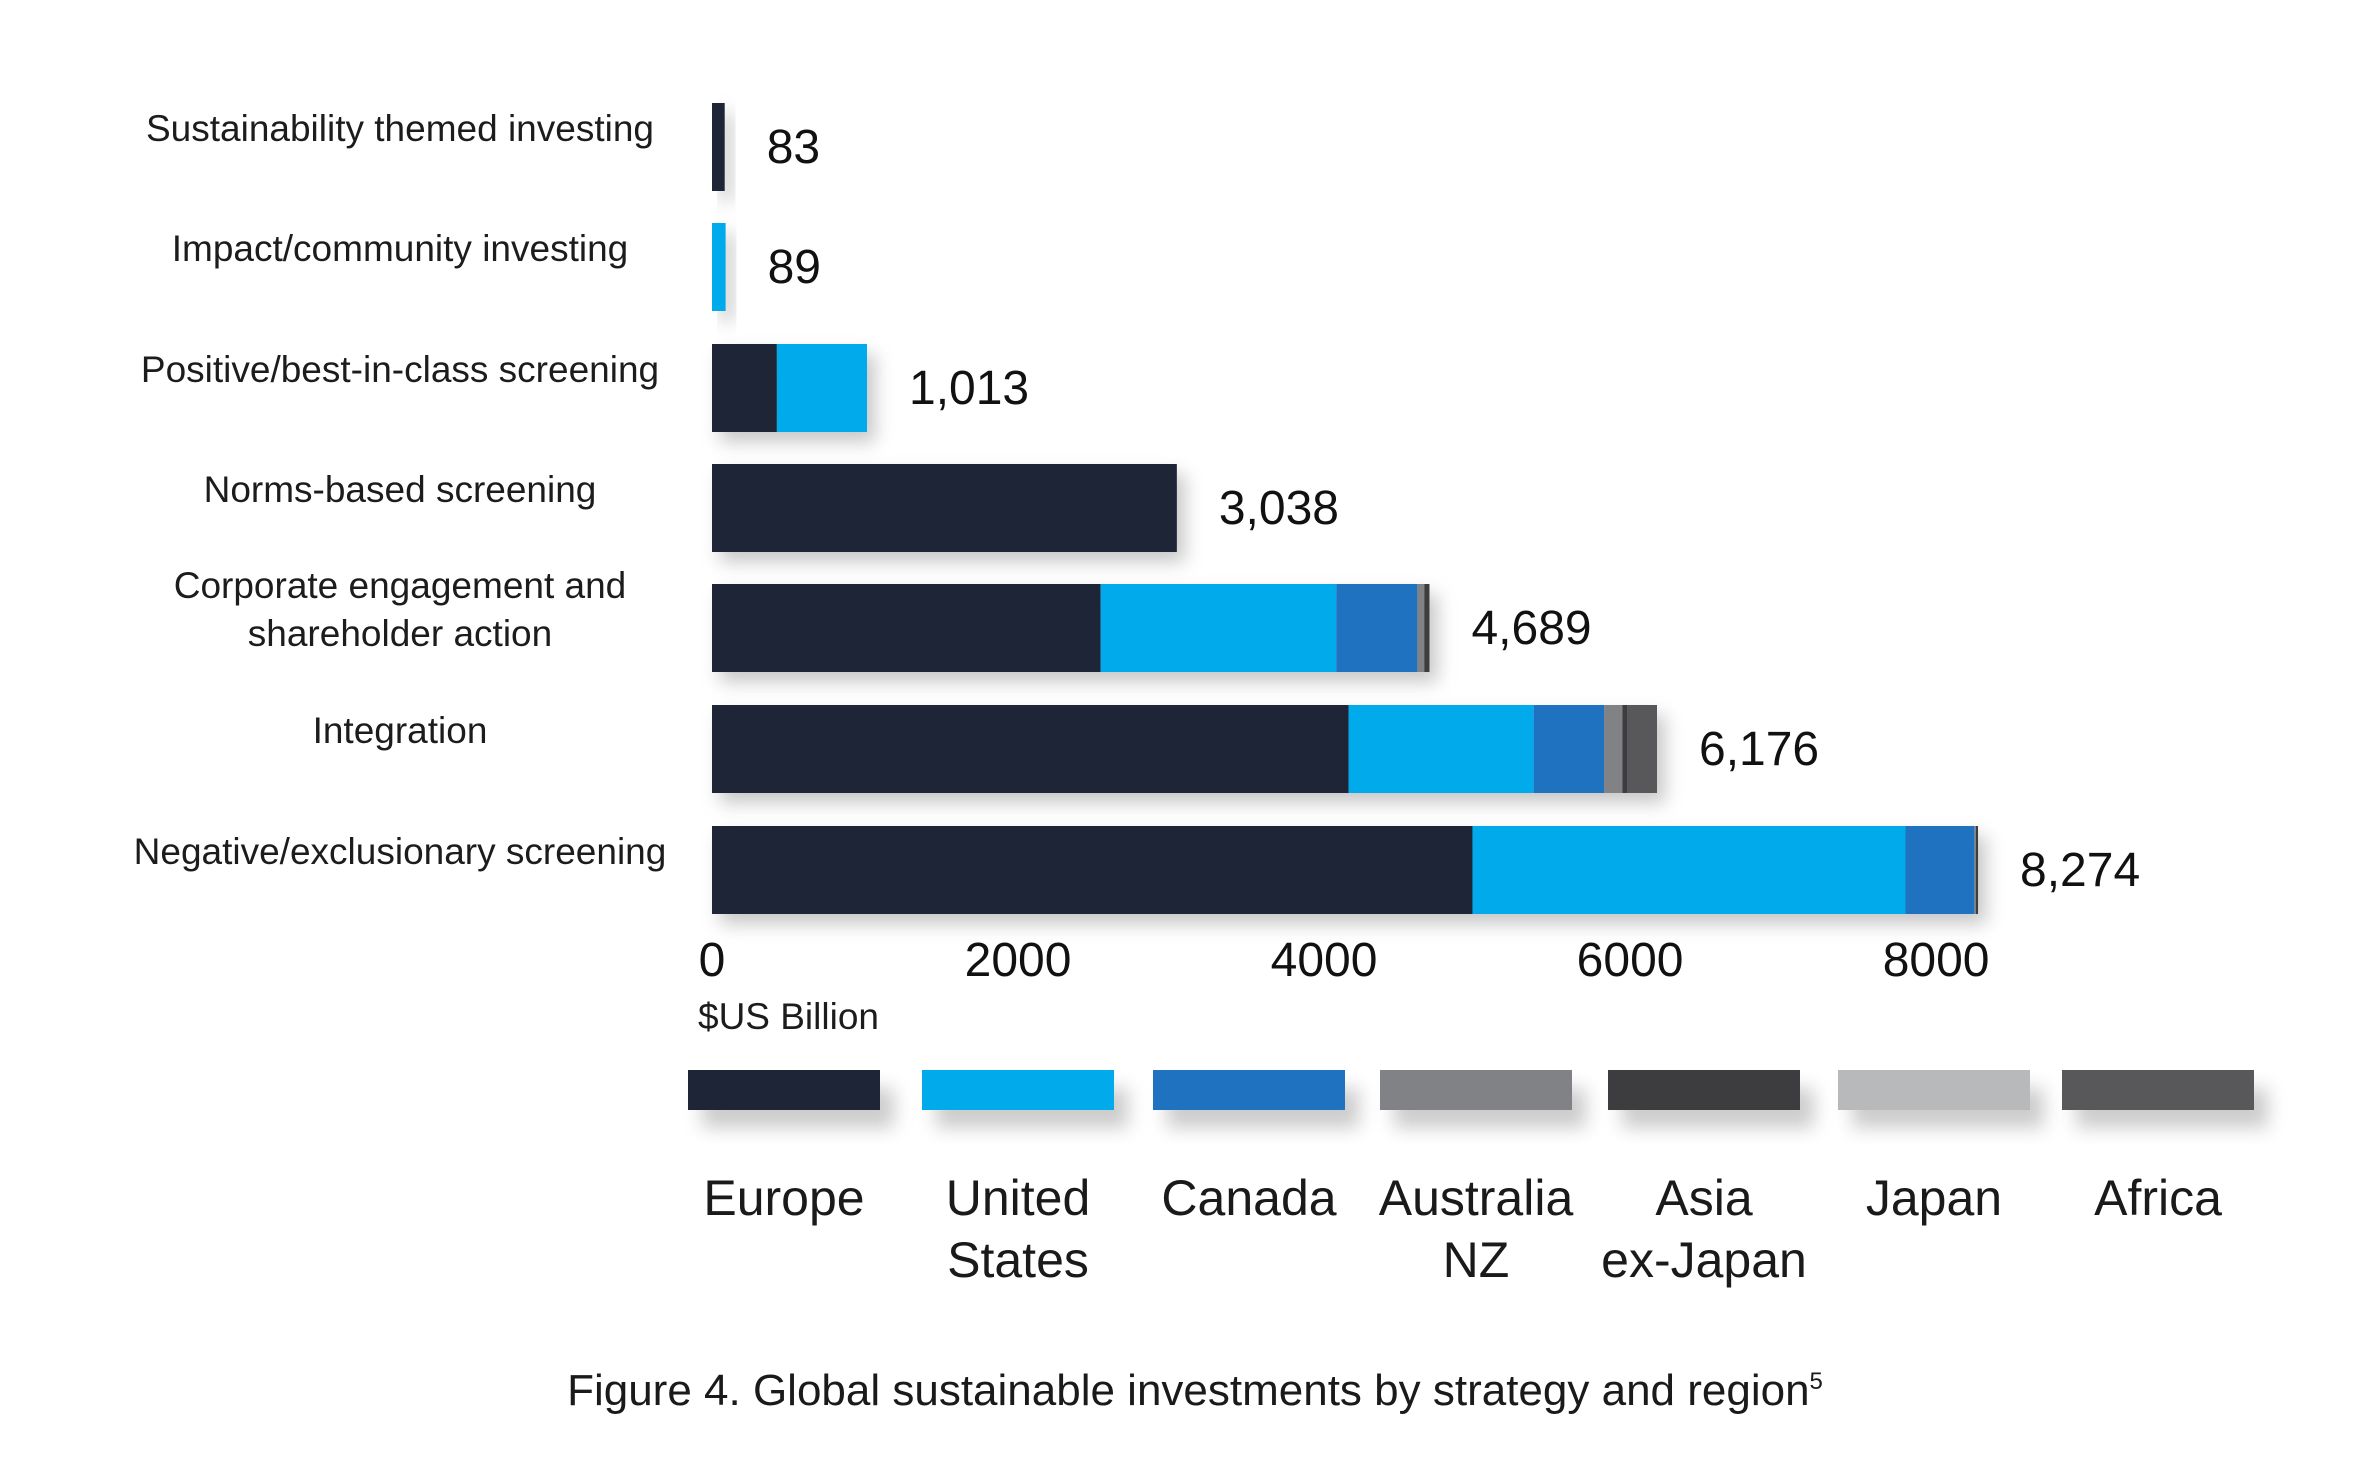 The image size is (2362, 1472). What do you see at coordinates (2080, 870) in the screenshot?
I see `total-label-6: 8,274` at bounding box center [2080, 870].